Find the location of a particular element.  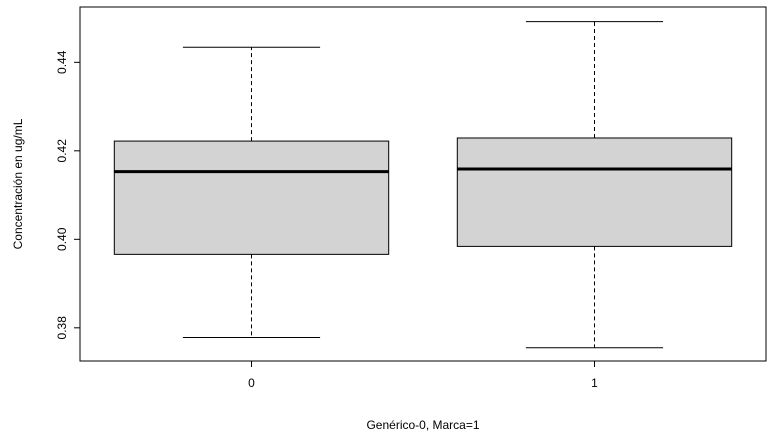

y-axis: 0.38 0.40 0.42 0.44 is located at coordinates (67, 194).